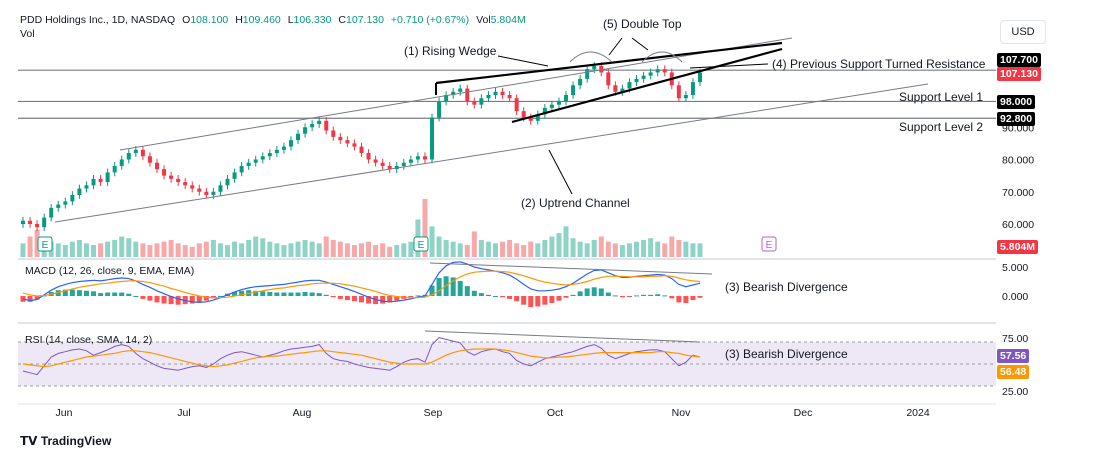 The image size is (1105, 465). I want to click on wedge-arrow, so click(523, 61).